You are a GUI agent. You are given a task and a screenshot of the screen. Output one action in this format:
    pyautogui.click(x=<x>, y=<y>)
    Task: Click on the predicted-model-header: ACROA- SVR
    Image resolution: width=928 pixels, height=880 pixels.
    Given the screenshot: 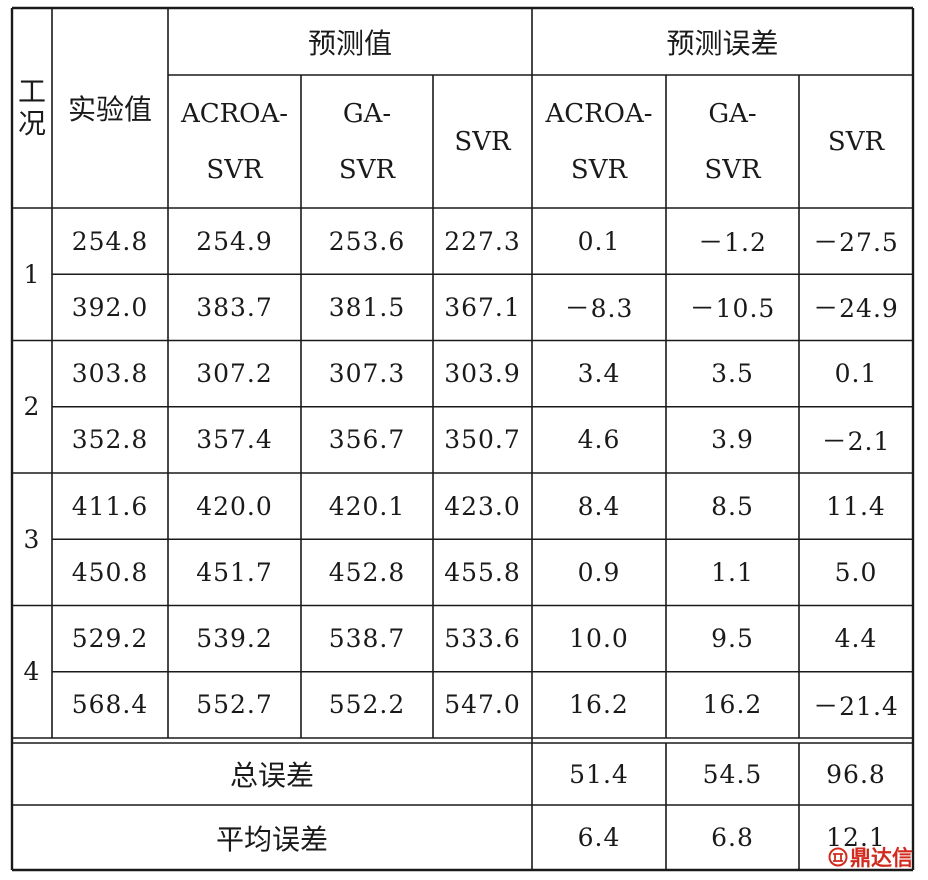 What is the action you would take?
    pyautogui.click(x=234, y=141)
    